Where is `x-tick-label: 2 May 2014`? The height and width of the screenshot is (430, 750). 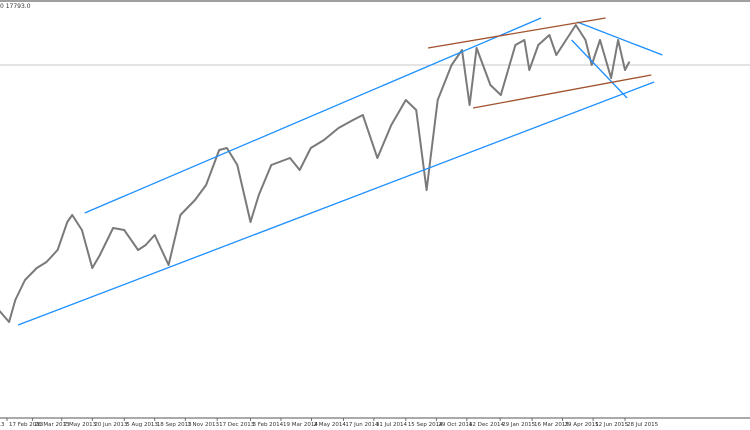 x-tick-label: 2 May 2014 is located at coordinates (329, 425).